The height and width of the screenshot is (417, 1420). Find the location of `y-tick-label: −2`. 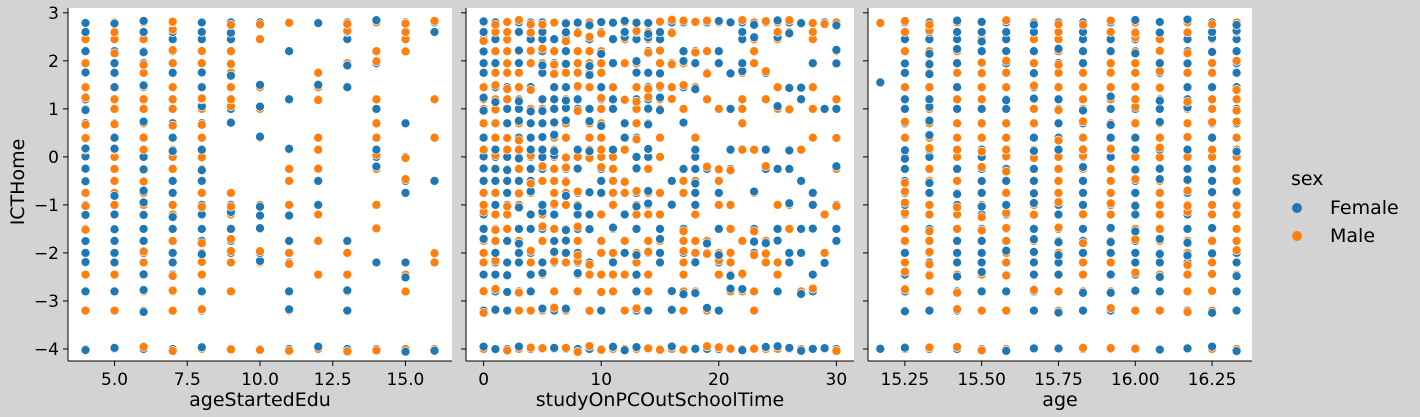

y-tick-label: −2 is located at coordinates (46, 254).